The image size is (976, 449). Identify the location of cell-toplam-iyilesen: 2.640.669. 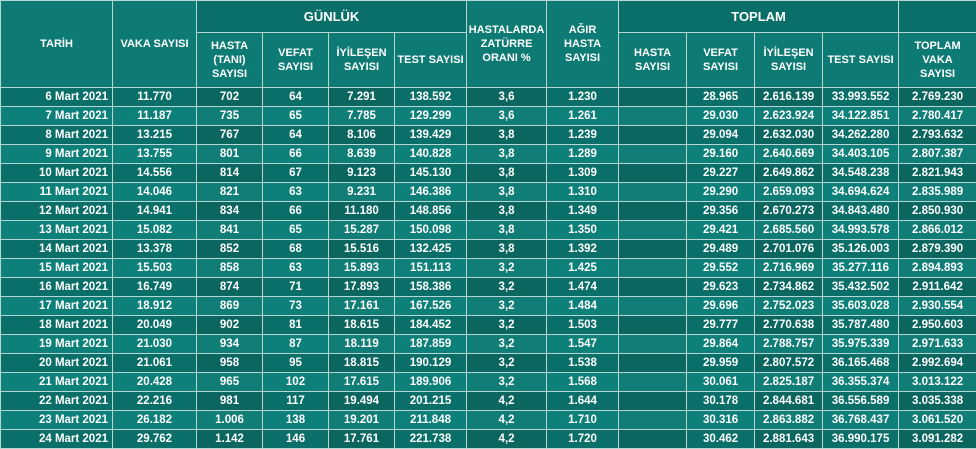
(789, 154).